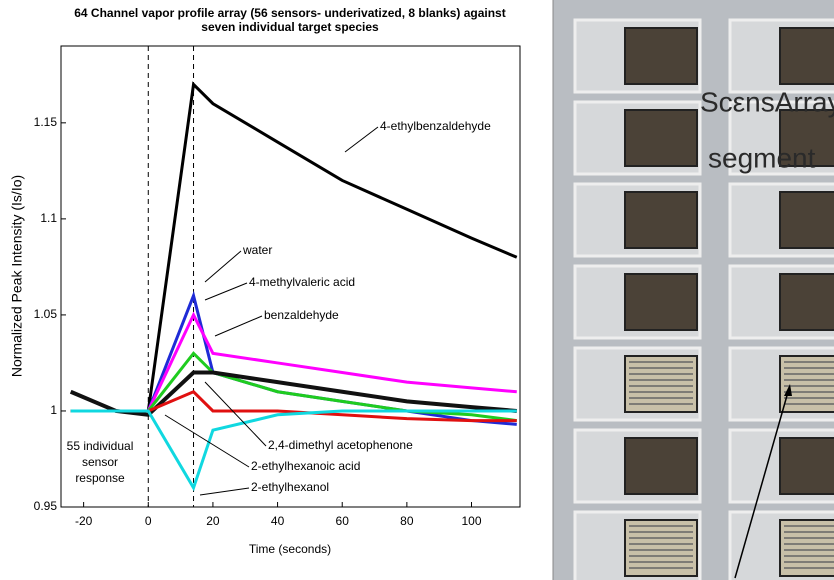  I want to click on annotation: 55 individual sensor response, so click(100, 462).